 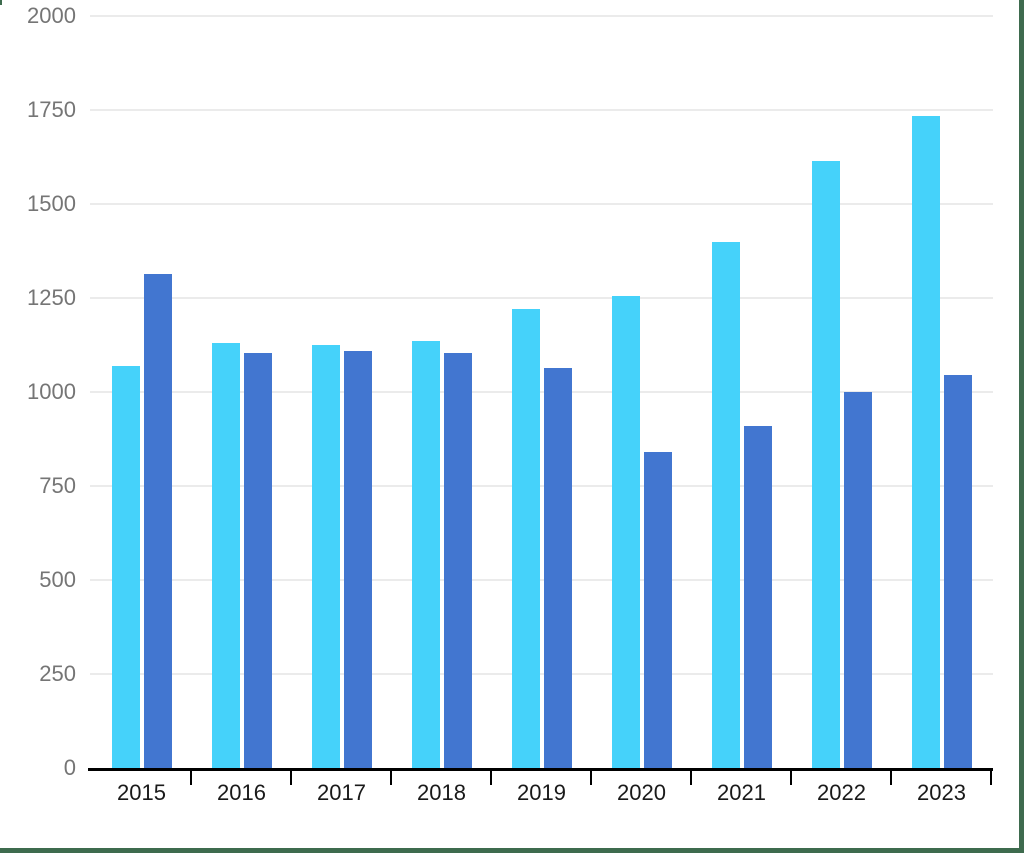 I want to click on light-blue-series-bar-2019, so click(x=525, y=538).